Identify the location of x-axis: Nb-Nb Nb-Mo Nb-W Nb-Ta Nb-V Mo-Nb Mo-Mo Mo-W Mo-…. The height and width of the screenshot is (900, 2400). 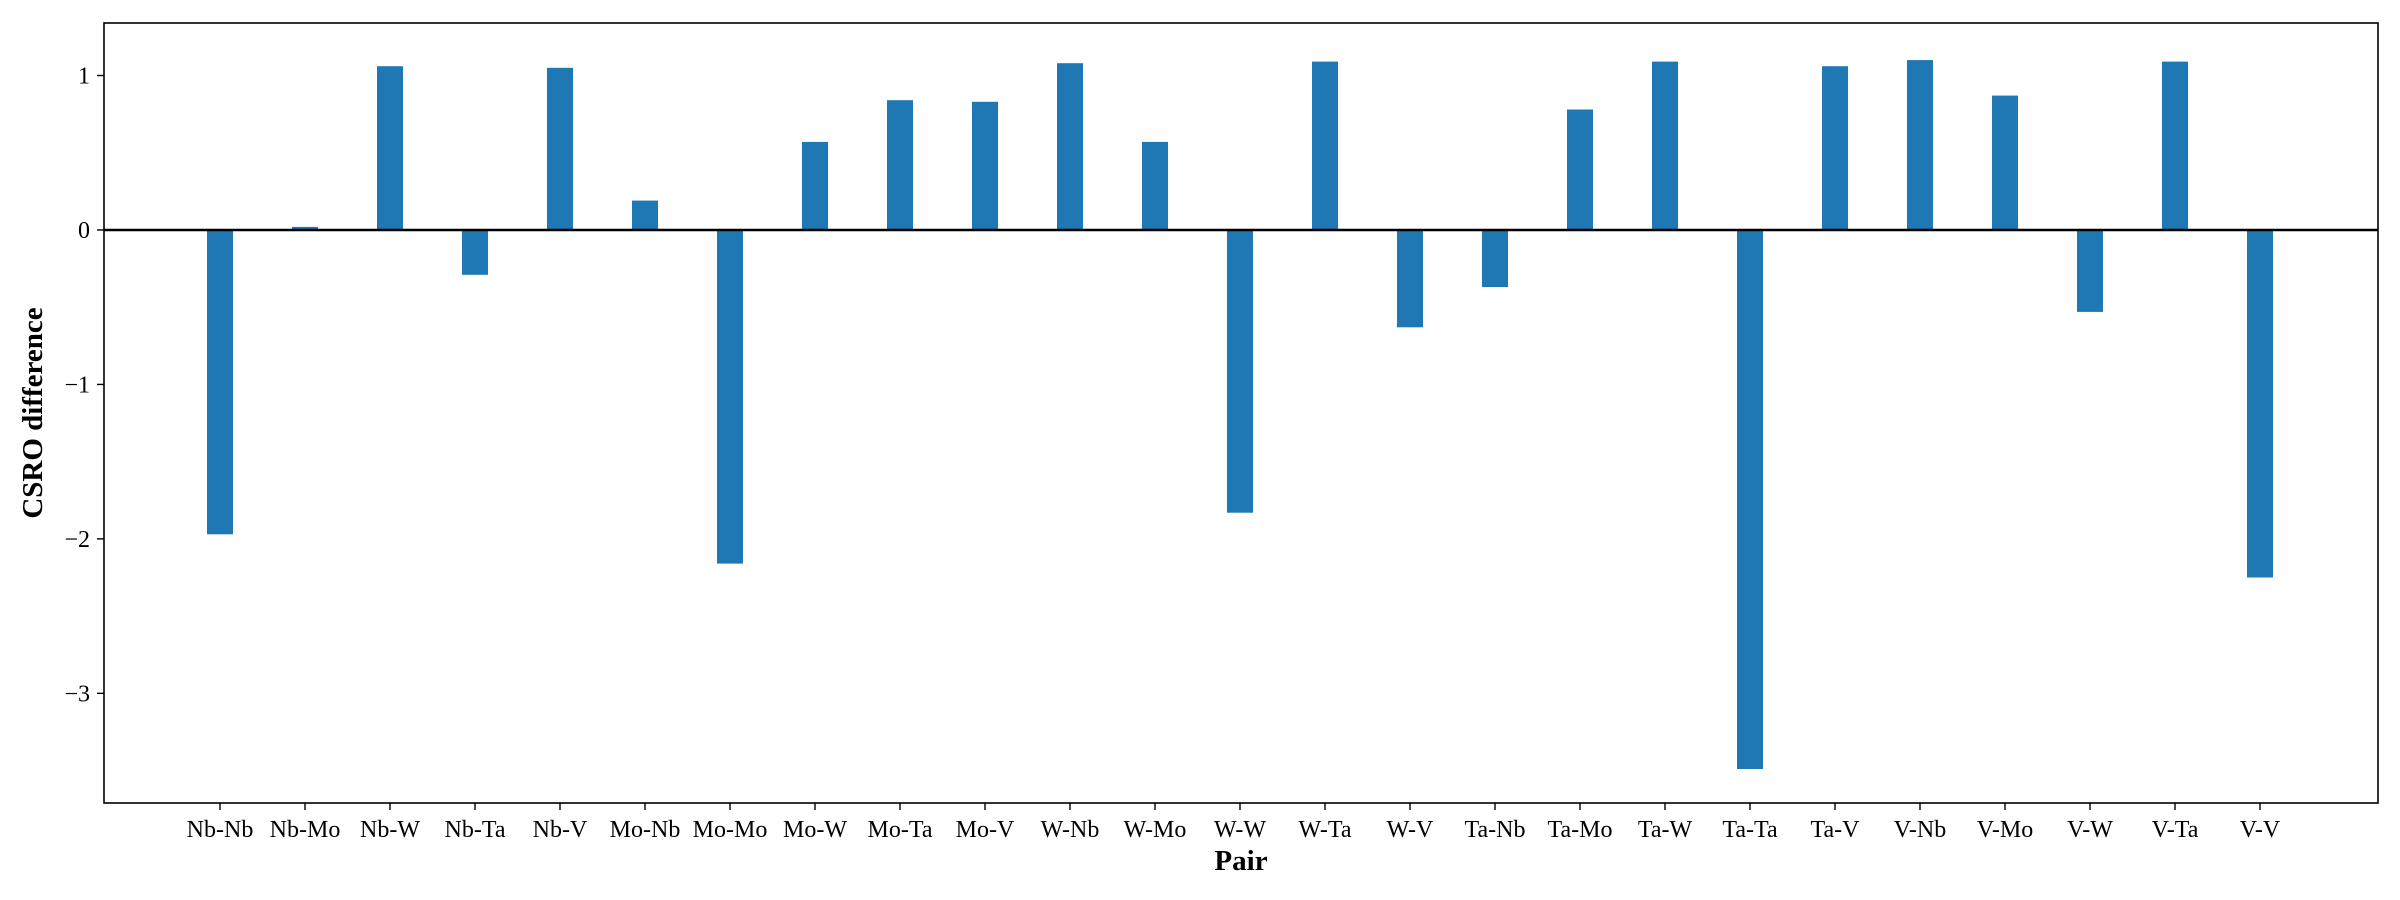
(1234, 823).